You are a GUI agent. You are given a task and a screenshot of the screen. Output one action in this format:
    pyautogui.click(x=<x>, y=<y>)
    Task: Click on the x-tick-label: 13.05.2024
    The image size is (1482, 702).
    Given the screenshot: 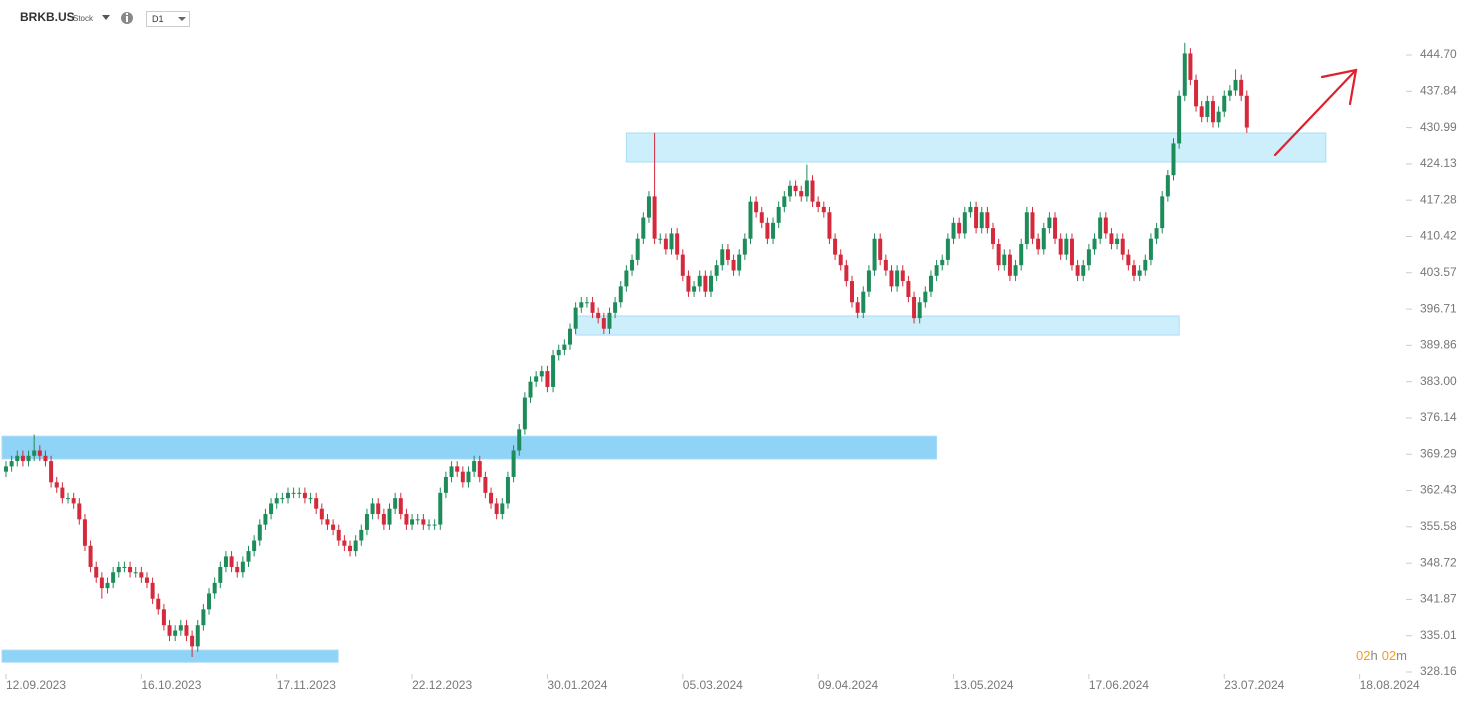 What is the action you would take?
    pyautogui.click(x=984, y=685)
    